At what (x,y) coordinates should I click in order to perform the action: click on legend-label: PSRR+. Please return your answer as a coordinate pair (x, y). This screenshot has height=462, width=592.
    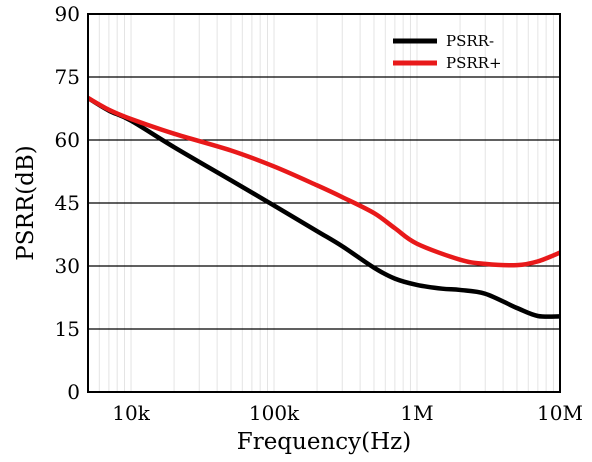
    Looking at the image, I should click on (474, 63).